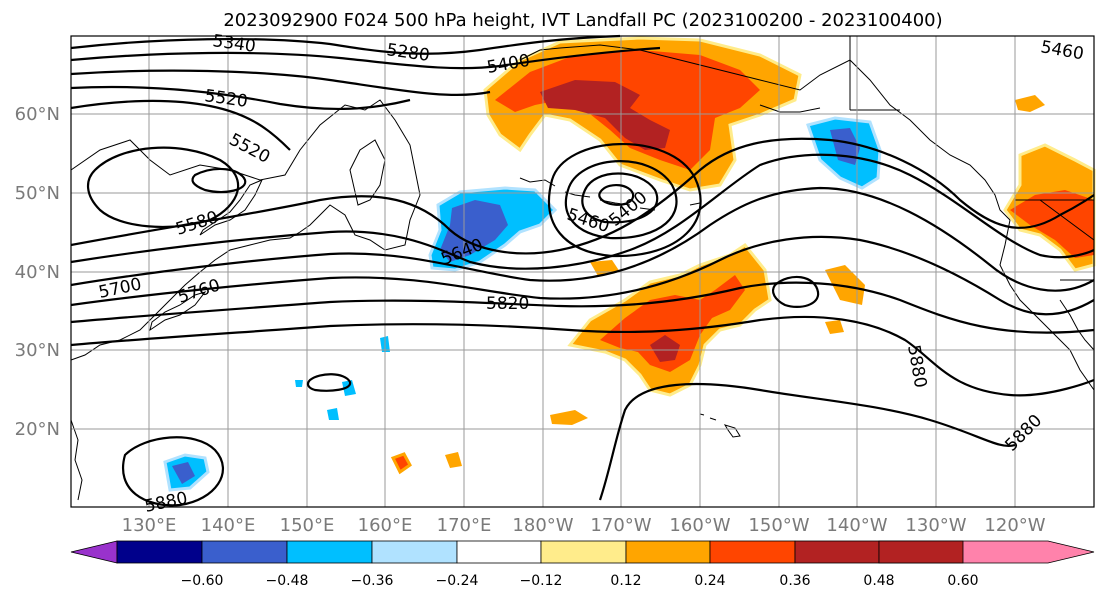  I want to click on coastline-asia, so click(245, 230).